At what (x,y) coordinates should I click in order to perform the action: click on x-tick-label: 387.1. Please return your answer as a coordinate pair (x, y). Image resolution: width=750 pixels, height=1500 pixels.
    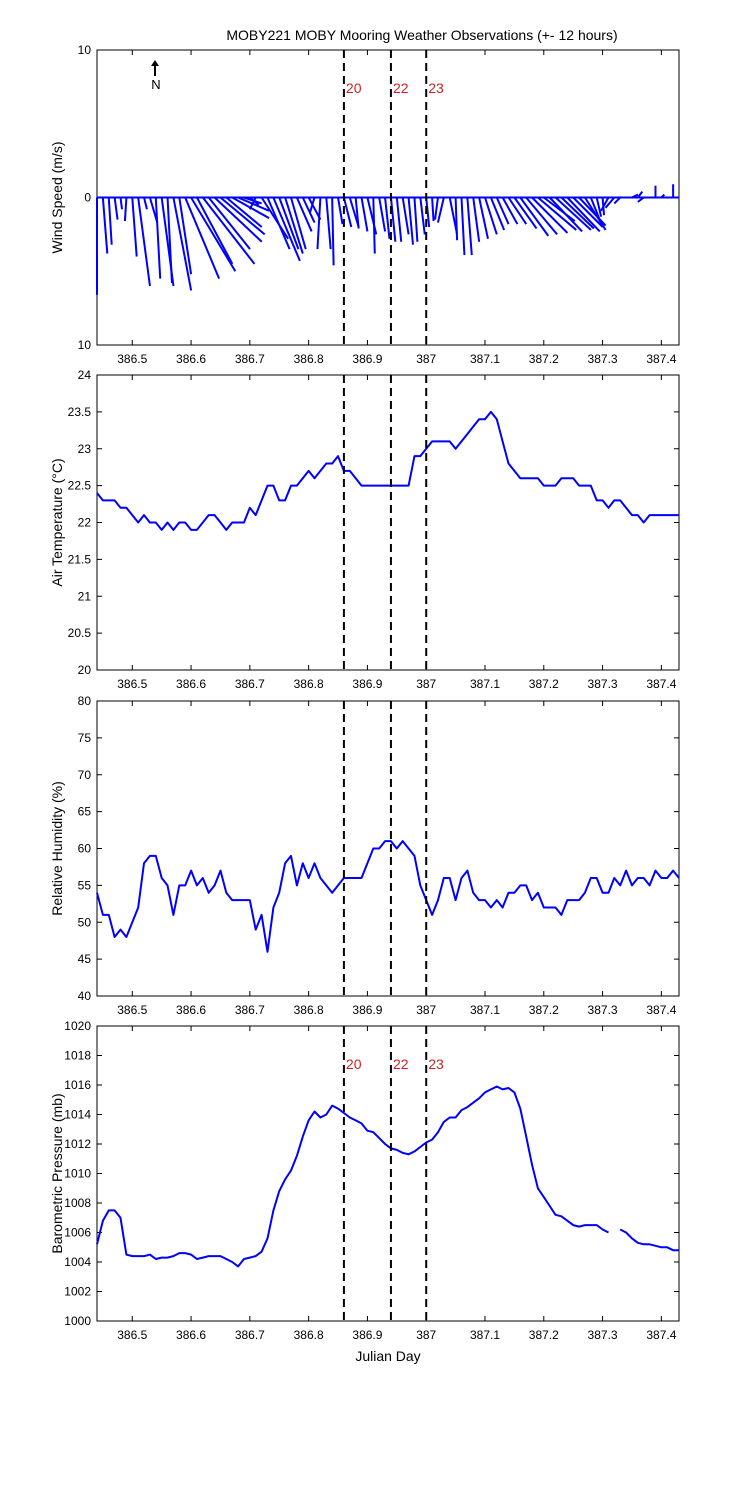
    Looking at the image, I should click on (485, 1010).